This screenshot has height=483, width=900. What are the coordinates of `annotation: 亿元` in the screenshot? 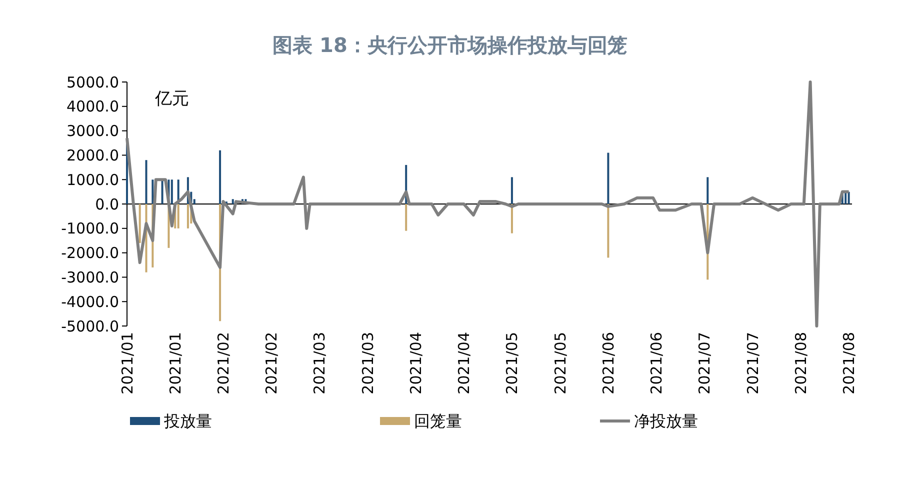 It's located at (171, 99).